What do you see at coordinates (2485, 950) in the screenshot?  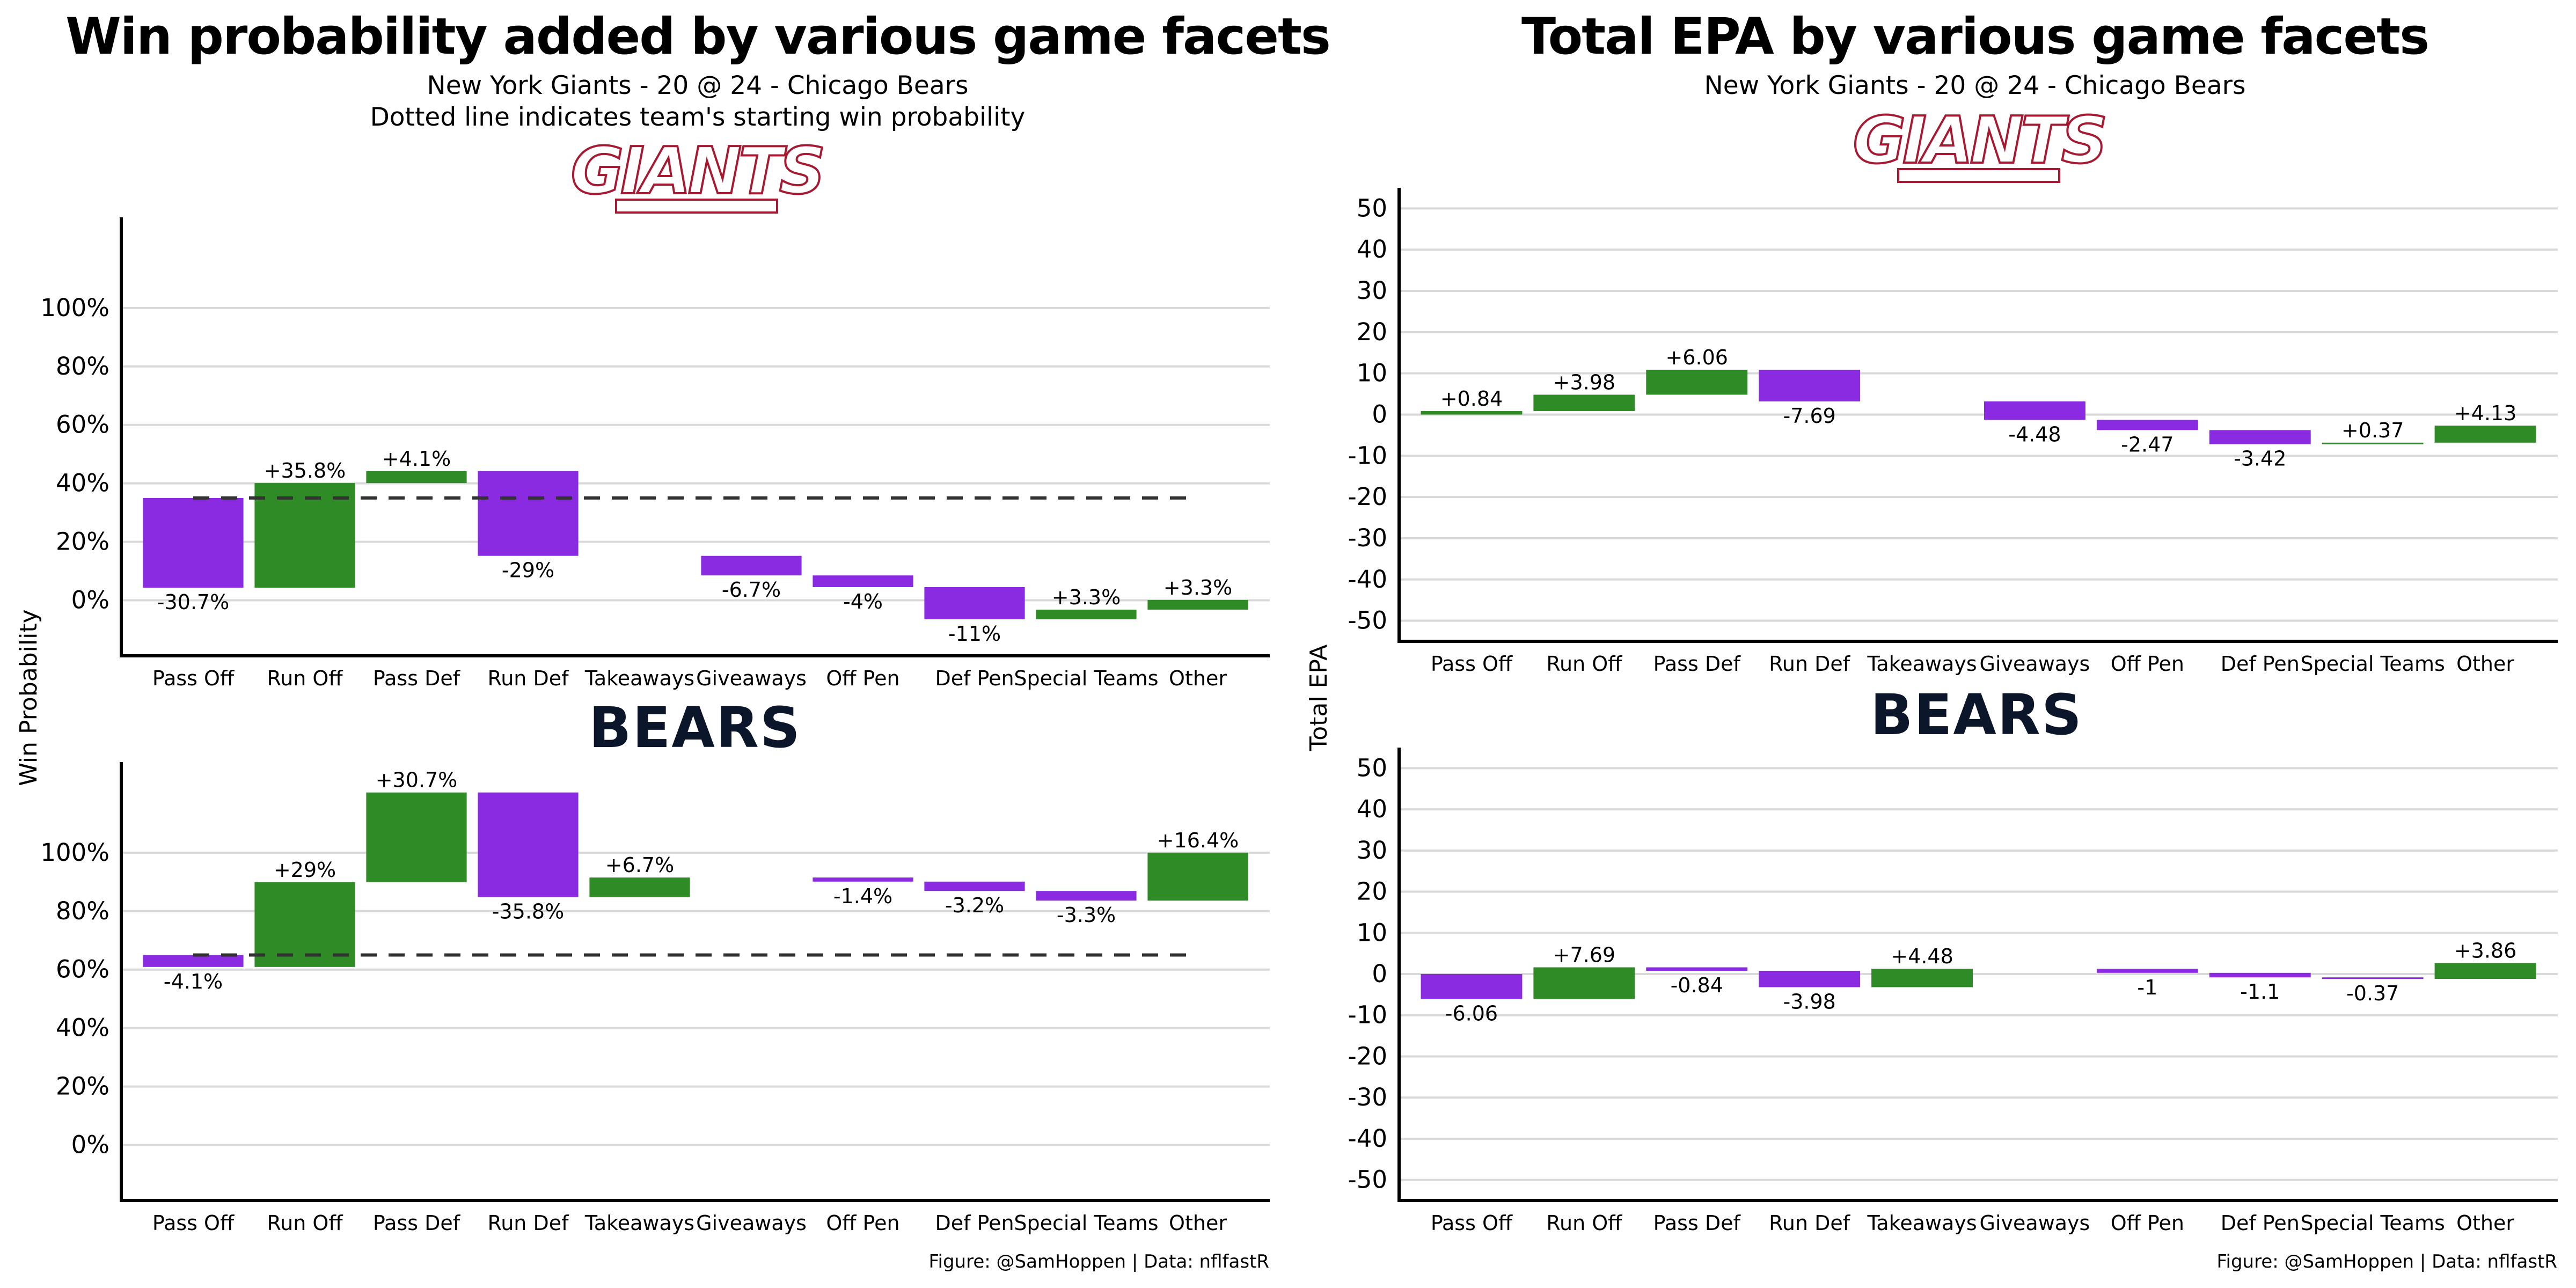 I see `bar-value-label: +3.86` at bounding box center [2485, 950].